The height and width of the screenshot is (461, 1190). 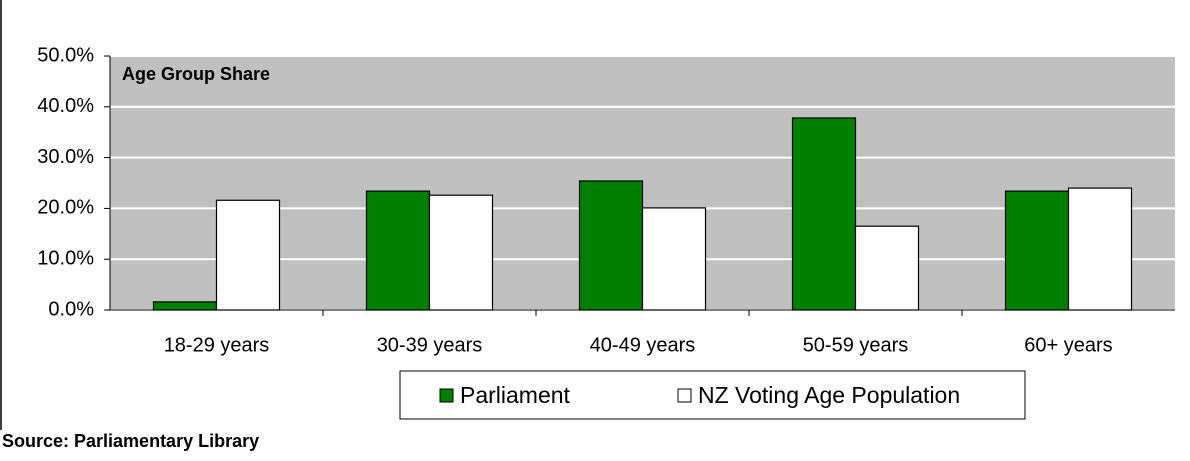 I want to click on legend-box, so click(x=712, y=395).